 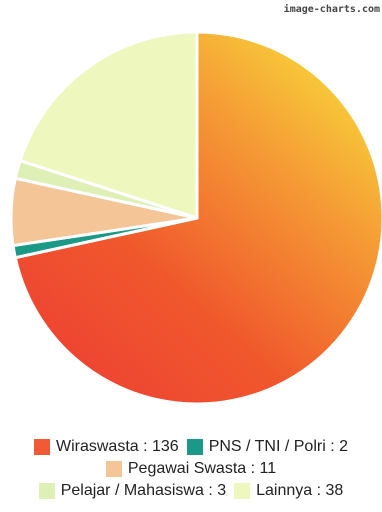 What do you see at coordinates (143, 490) in the screenshot?
I see `legend-label-pelajar: Pelajar / Mahasiswa : 3` at bounding box center [143, 490].